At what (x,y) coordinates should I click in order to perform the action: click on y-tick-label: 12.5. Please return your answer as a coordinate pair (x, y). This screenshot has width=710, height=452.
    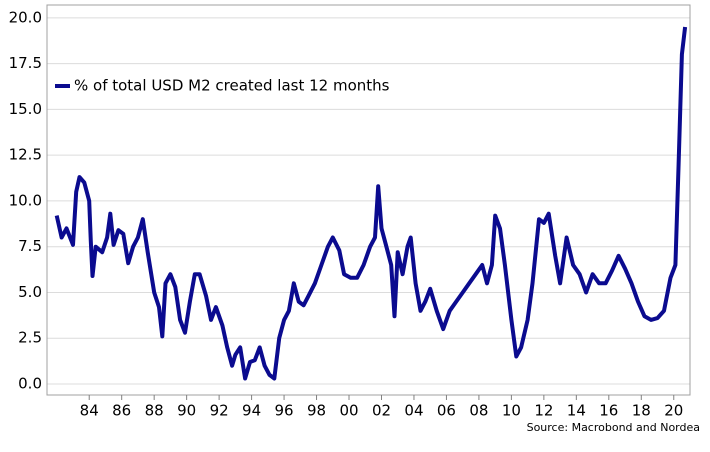
    Looking at the image, I should click on (25, 155).